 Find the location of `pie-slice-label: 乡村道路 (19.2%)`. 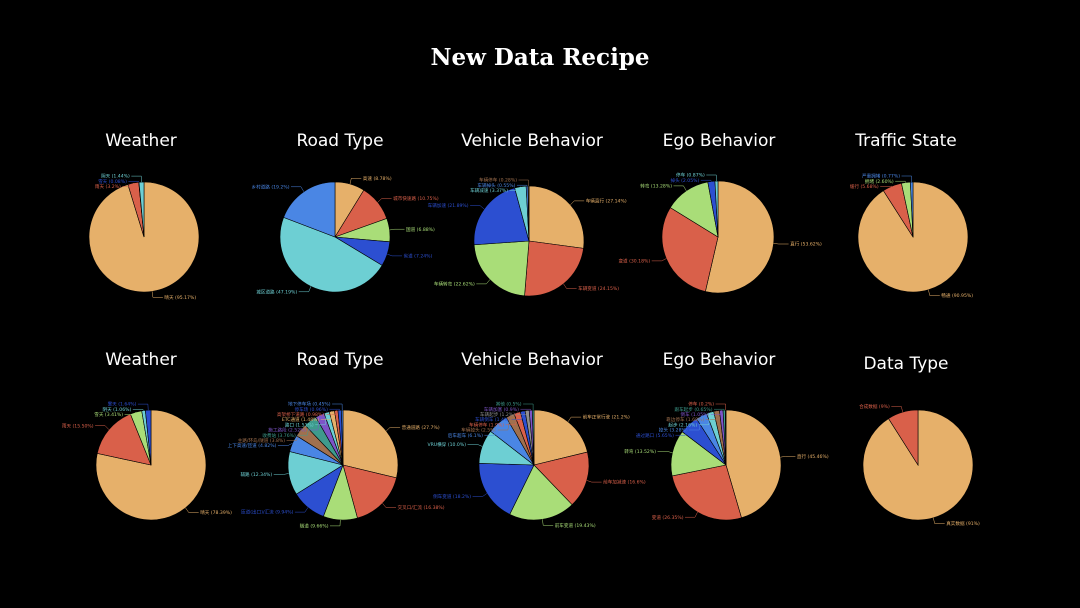

pie-slice-label: 乡村道路 (19.2%) is located at coordinates (270, 186).